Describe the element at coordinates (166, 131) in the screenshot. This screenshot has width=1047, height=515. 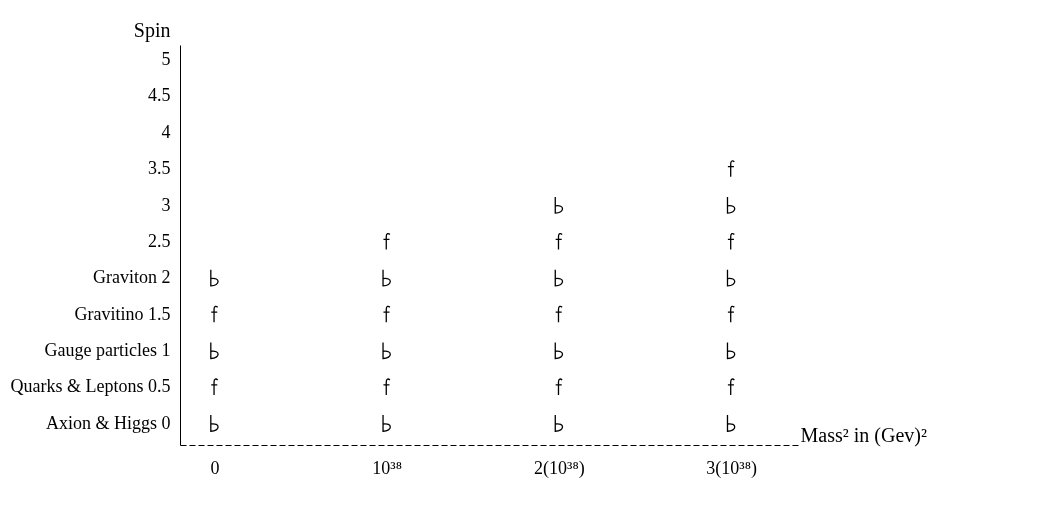
I see `y-tick-label: 4` at that location.